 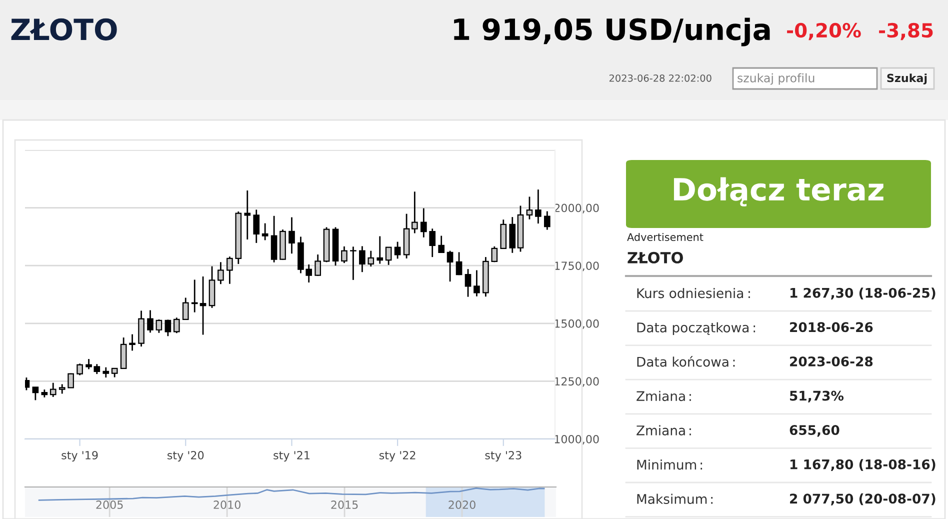 I want to click on text: 655,60, so click(x=815, y=431).